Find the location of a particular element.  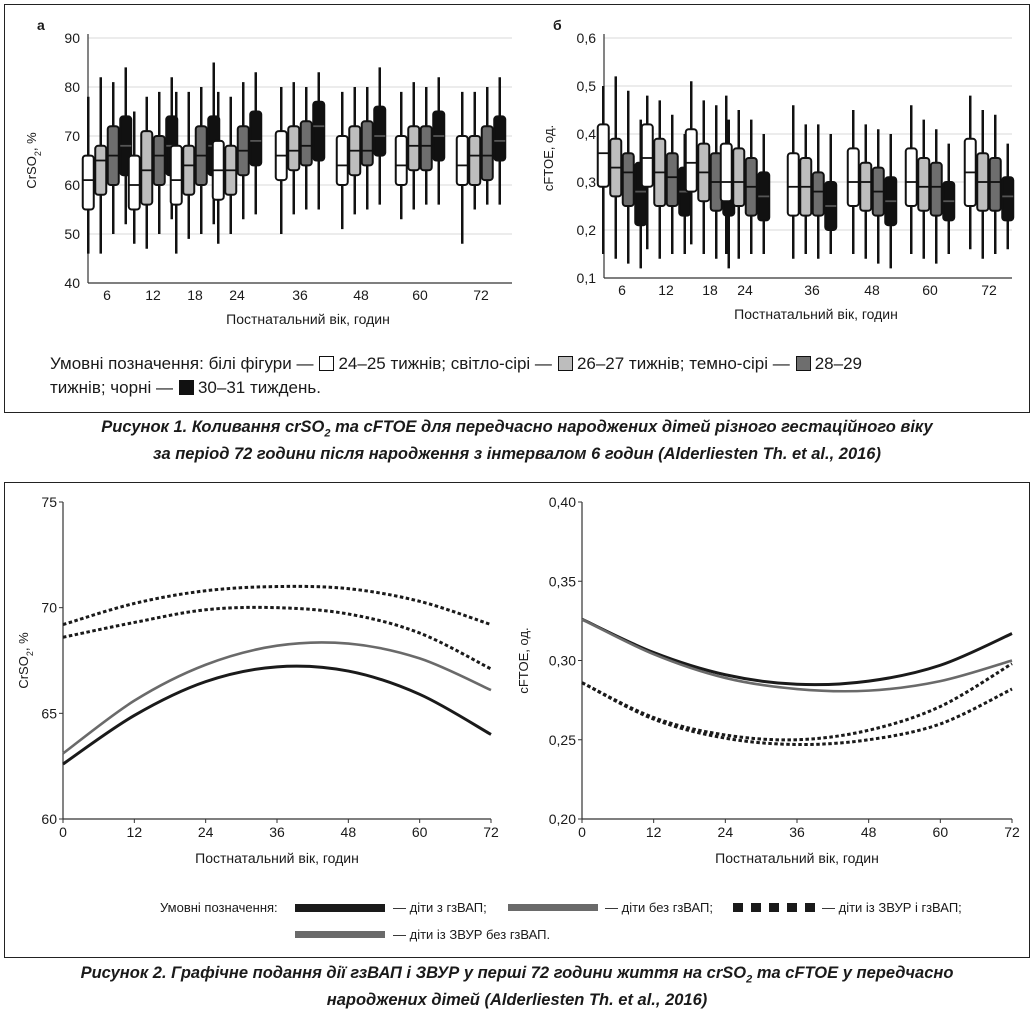

fig2b-xlabel: Постнатальний вік, годин is located at coordinates (797, 858).